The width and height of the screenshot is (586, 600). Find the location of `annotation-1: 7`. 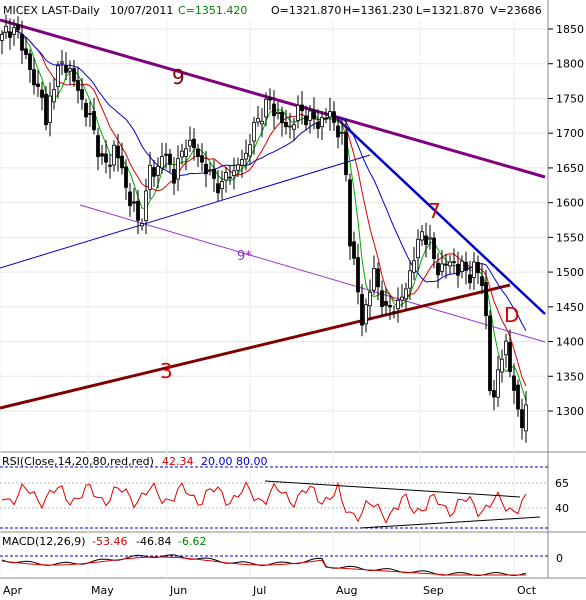

annotation-1: 7 is located at coordinates (434, 211).